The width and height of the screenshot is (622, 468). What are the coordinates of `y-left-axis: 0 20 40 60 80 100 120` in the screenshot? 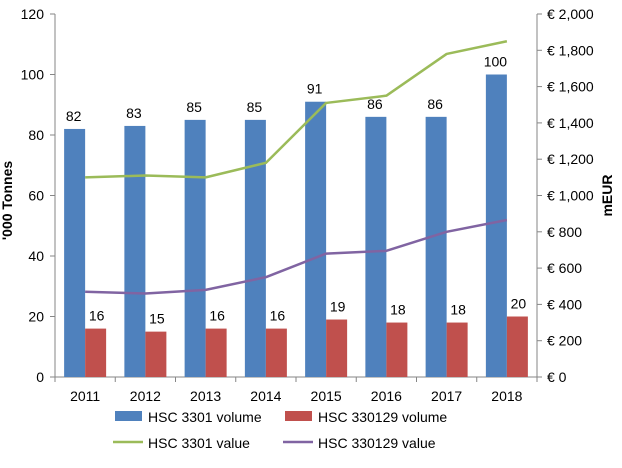 It's located at (38, 195).